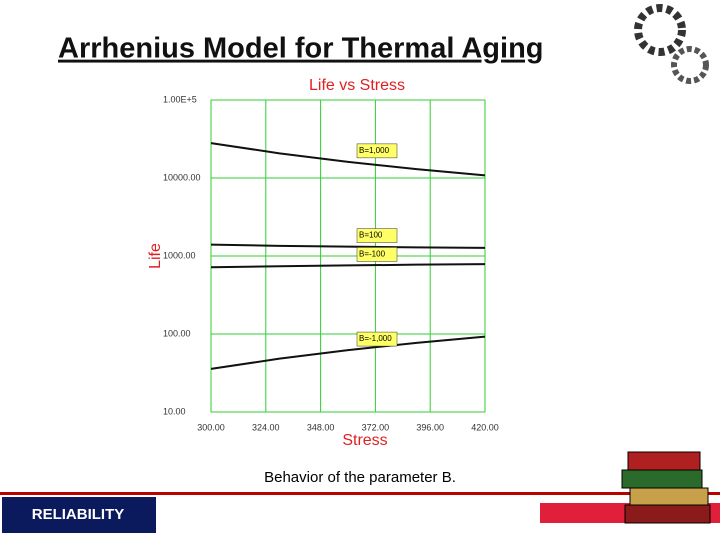  Describe the element at coordinates (666, 487) in the screenshot. I see `books-icon` at that location.